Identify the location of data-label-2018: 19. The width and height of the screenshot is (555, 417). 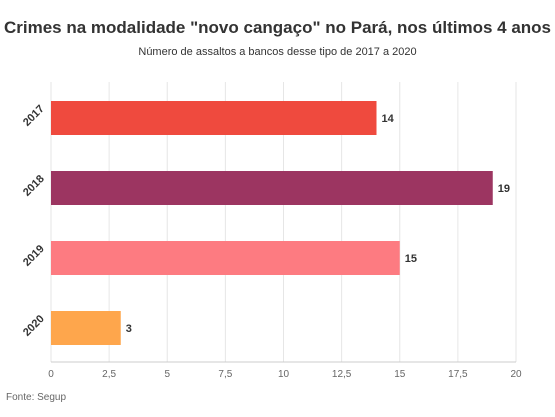
(504, 189).